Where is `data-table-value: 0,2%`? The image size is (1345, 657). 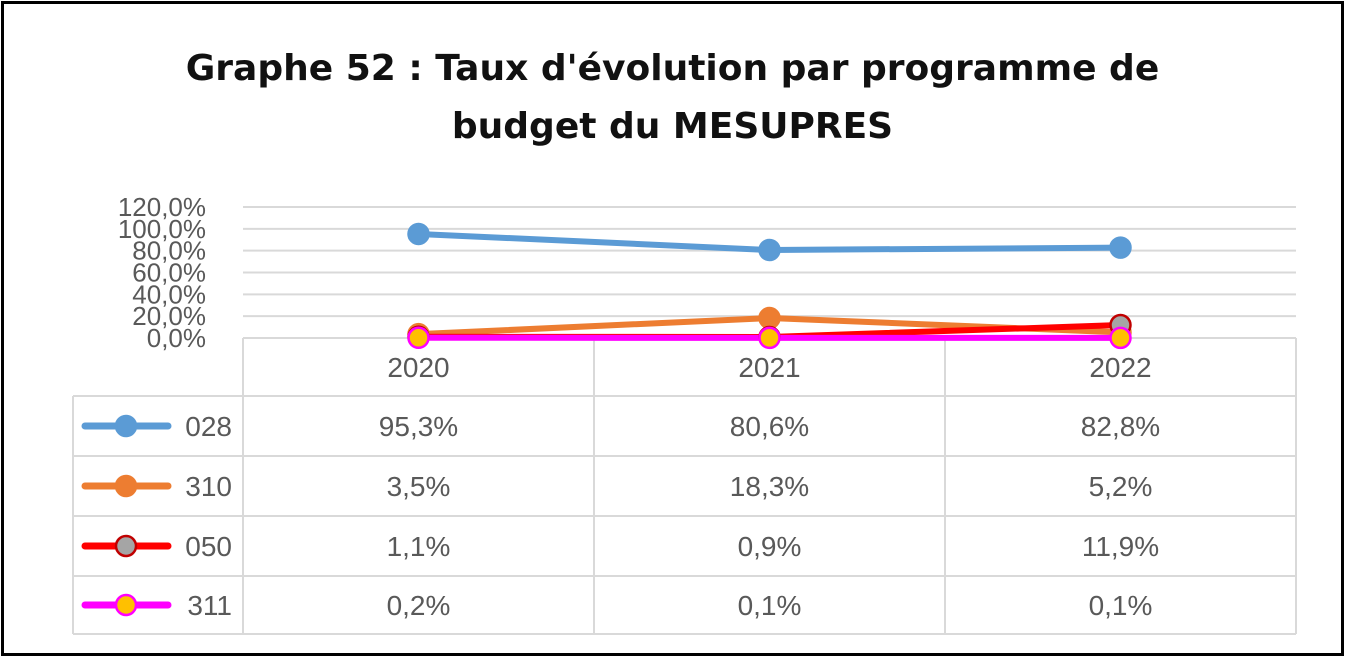
data-table-value: 0,2% is located at coordinates (419, 605).